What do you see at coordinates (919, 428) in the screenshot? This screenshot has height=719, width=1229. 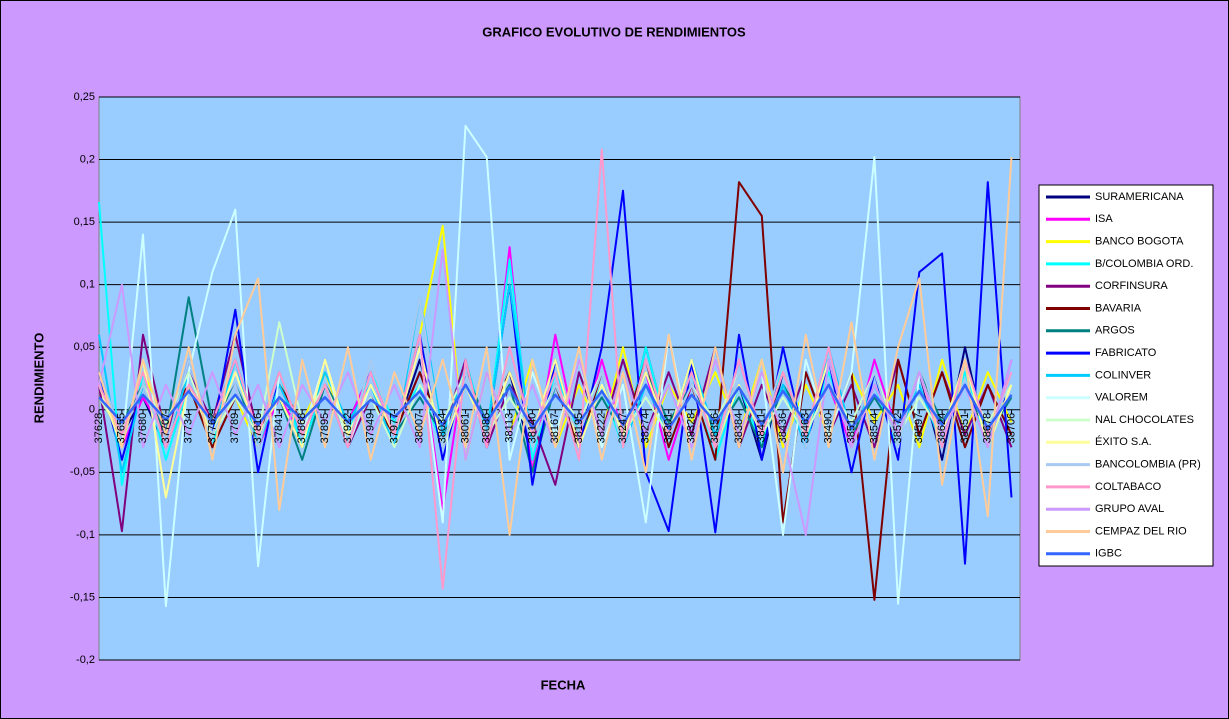 I see `x-tick-label: 38597` at bounding box center [919, 428].